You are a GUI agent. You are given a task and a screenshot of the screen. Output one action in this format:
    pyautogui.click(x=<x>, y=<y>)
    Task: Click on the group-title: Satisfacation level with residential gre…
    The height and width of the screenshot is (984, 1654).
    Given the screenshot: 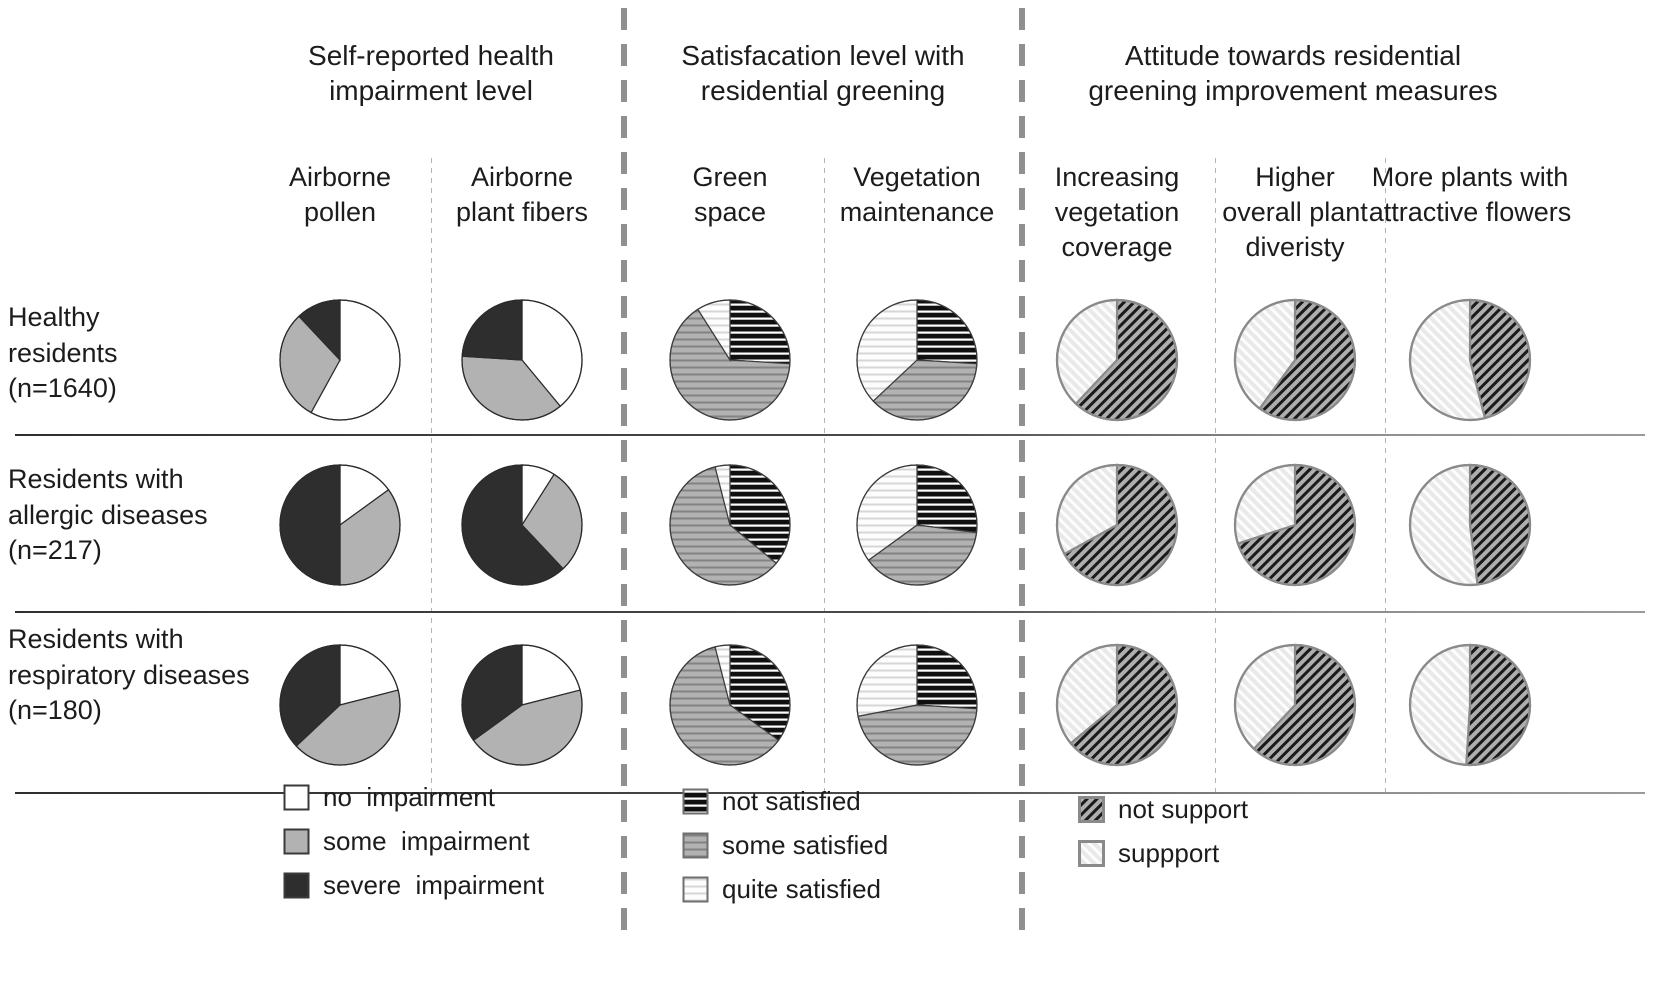 What is the action you would take?
    pyautogui.click(x=823, y=73)
    